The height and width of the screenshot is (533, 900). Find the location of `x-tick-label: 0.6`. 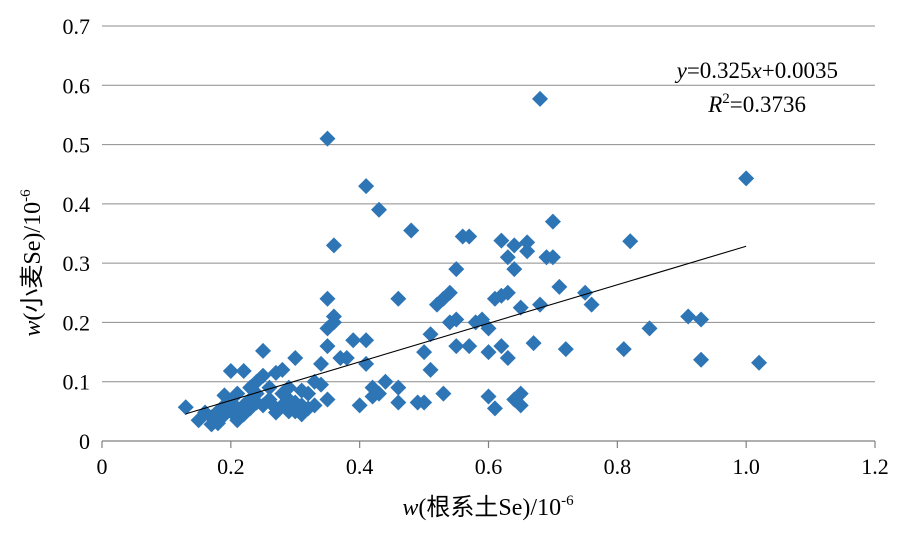

x-tick-label: 0.6 is located at coordinates (489, 466).